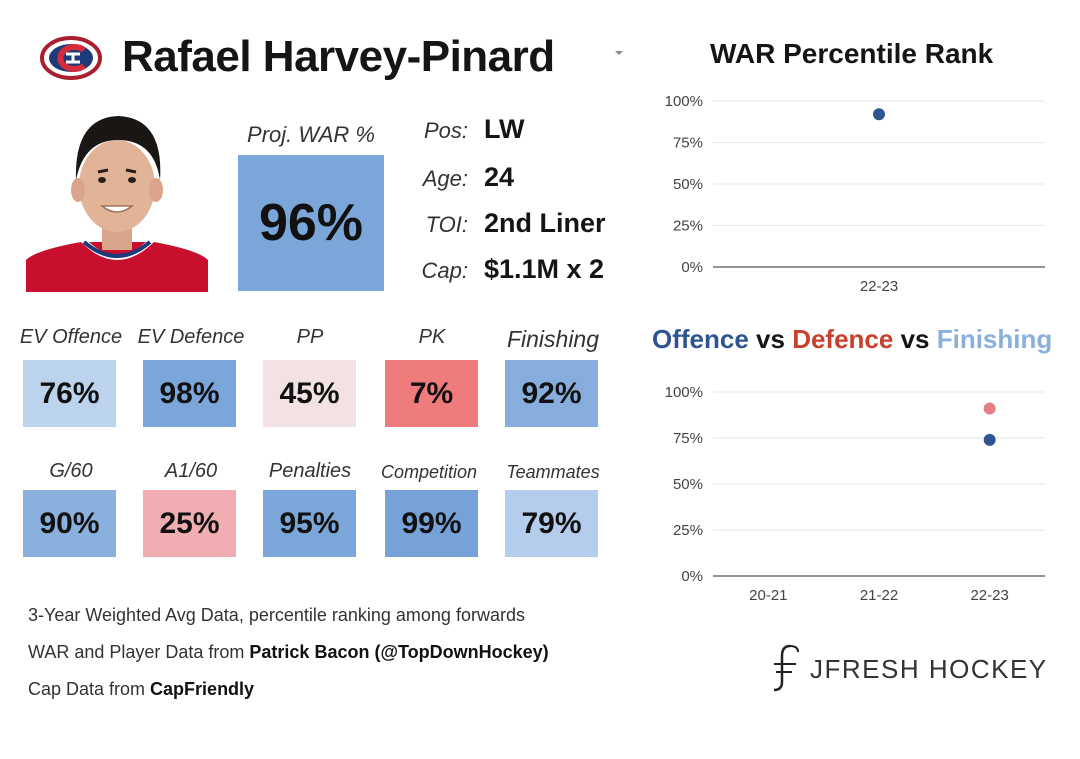 The width and height of the screenshot is (1080, 759). What do you see at coordinates (446, 224) in the screenshot?
I see `toi-label: TOI:` at bounding box center [446, 224].